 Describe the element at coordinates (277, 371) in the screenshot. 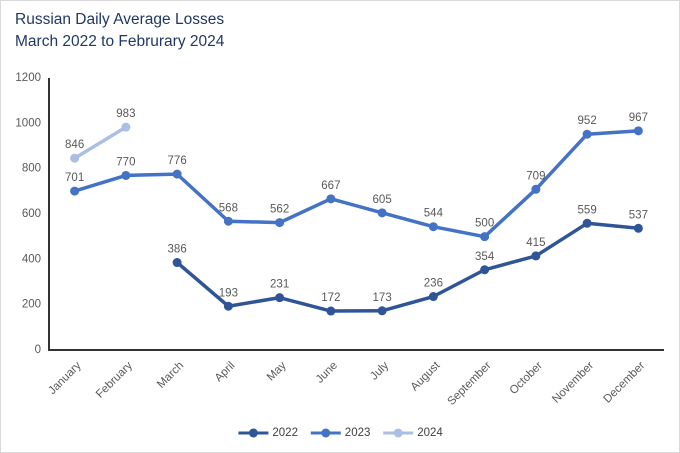

I see `x-axis-tick-label: May` at that location.